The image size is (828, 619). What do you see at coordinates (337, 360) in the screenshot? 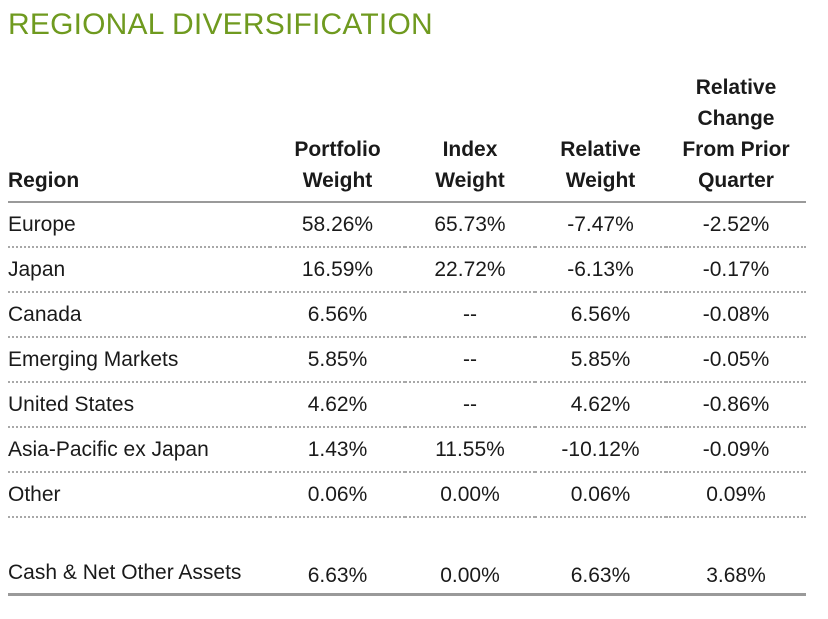
I see `cell-portfolio-weight: 5.85%` at bounding box center [337, 360].